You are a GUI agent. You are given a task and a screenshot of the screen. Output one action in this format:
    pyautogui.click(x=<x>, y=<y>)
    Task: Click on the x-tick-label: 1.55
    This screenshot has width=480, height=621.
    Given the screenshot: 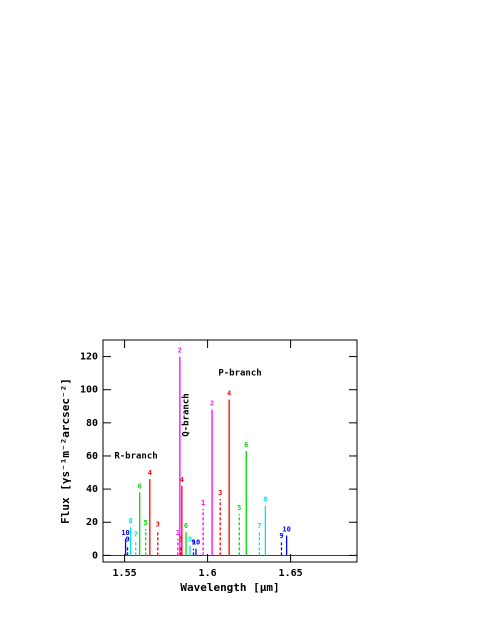 What is the action you would take?
    pyautogui.click(x=125, y=573)
    